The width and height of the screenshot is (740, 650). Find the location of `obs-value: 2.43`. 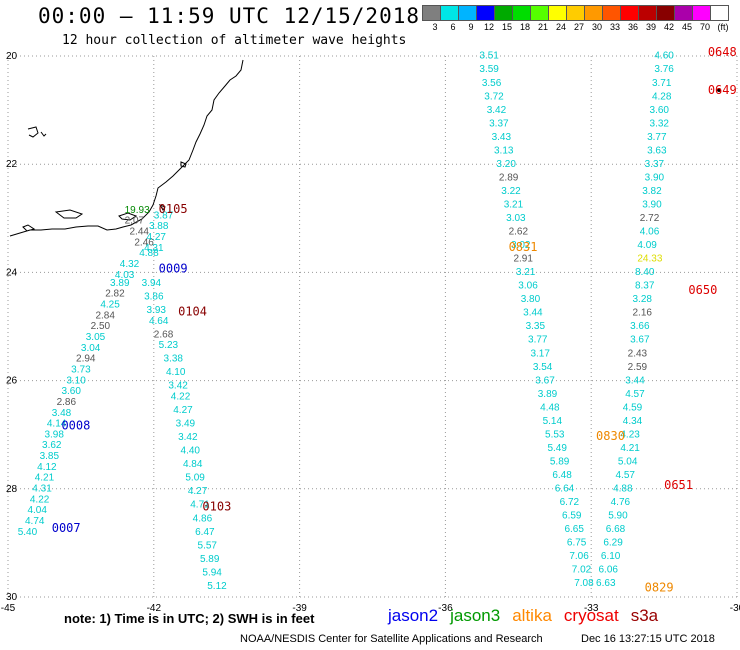

obs-value: 2.43 is located at coordinates (638, 353).